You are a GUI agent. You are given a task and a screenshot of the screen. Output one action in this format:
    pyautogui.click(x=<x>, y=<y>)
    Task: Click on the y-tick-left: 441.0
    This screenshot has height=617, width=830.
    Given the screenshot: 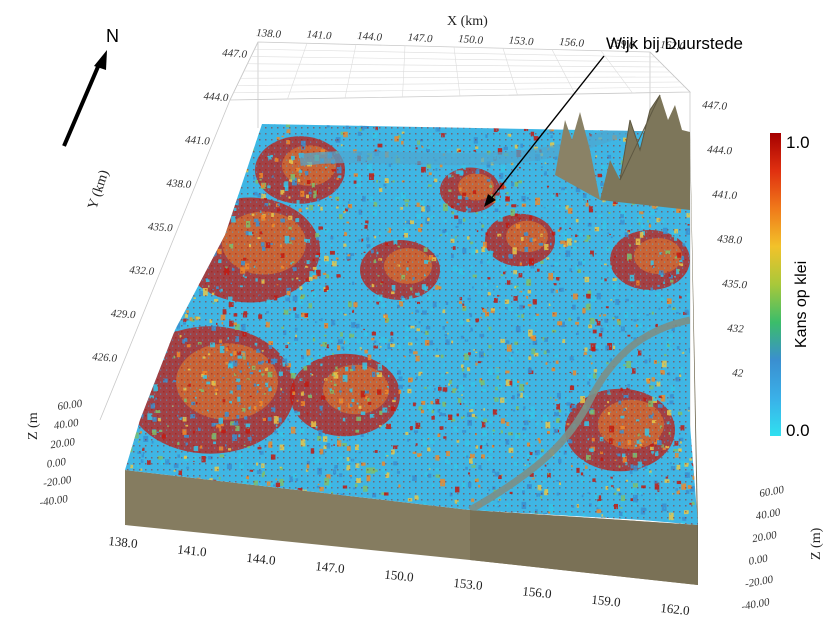 What is the action you would take?
    pyautogui.click(x=198, y=141)
    